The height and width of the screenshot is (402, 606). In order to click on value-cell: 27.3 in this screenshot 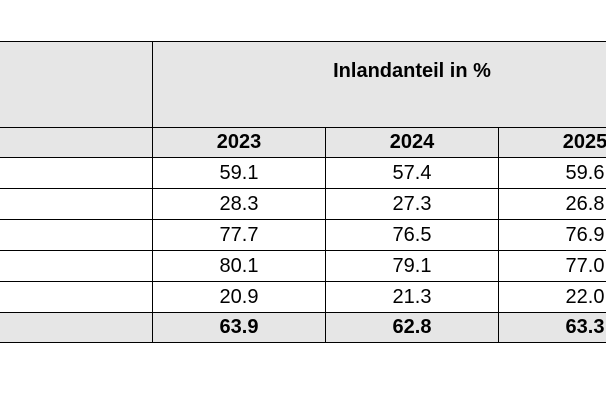, I will do `click(412, 204)`.